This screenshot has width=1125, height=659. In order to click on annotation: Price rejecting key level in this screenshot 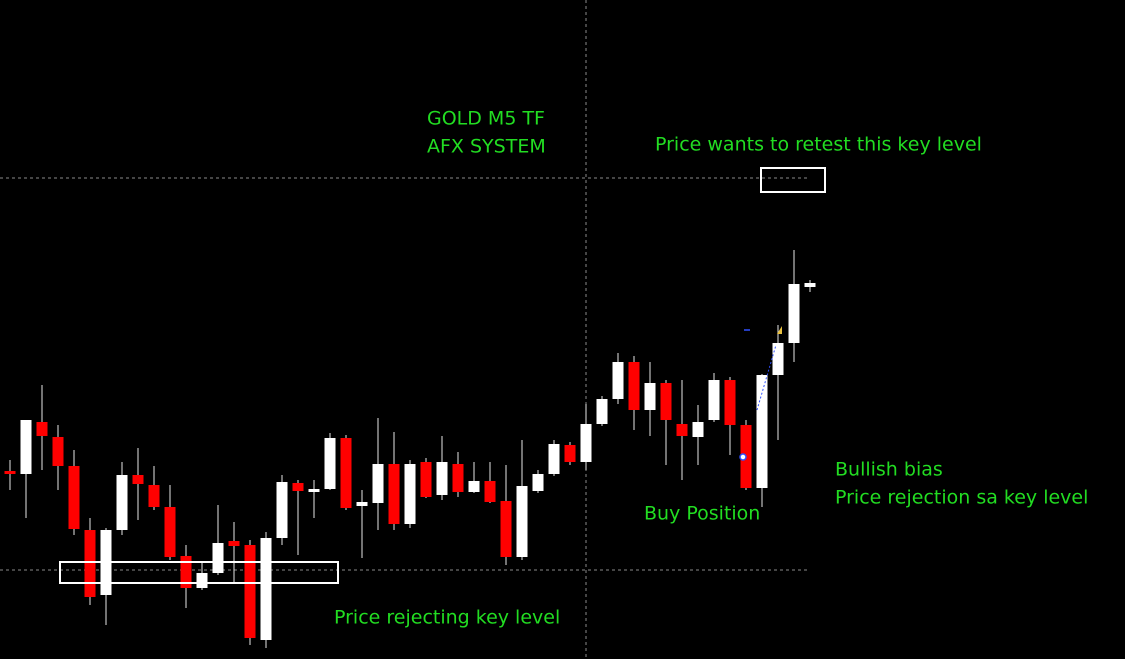, I will do `click(447, 618)`.